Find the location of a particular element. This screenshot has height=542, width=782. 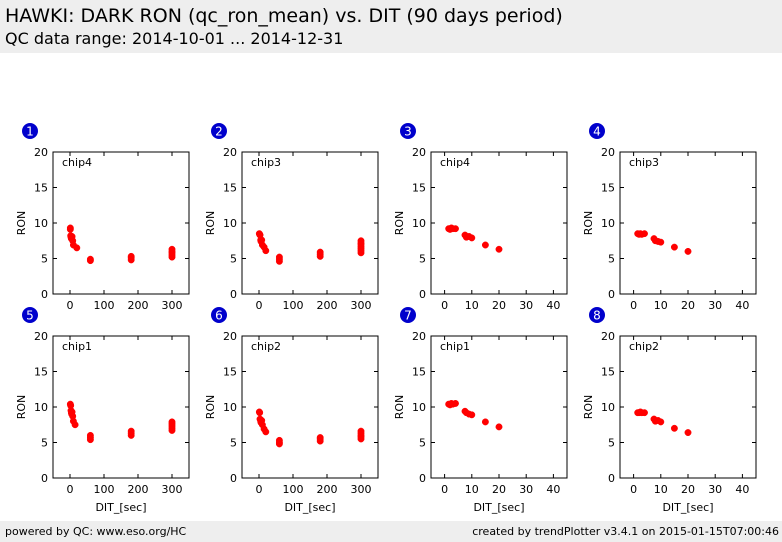

plot-panel-3: 0 5 10 15 20 0 10 20 30 40 RON chip4 3 is located at coordinates (480, 217).